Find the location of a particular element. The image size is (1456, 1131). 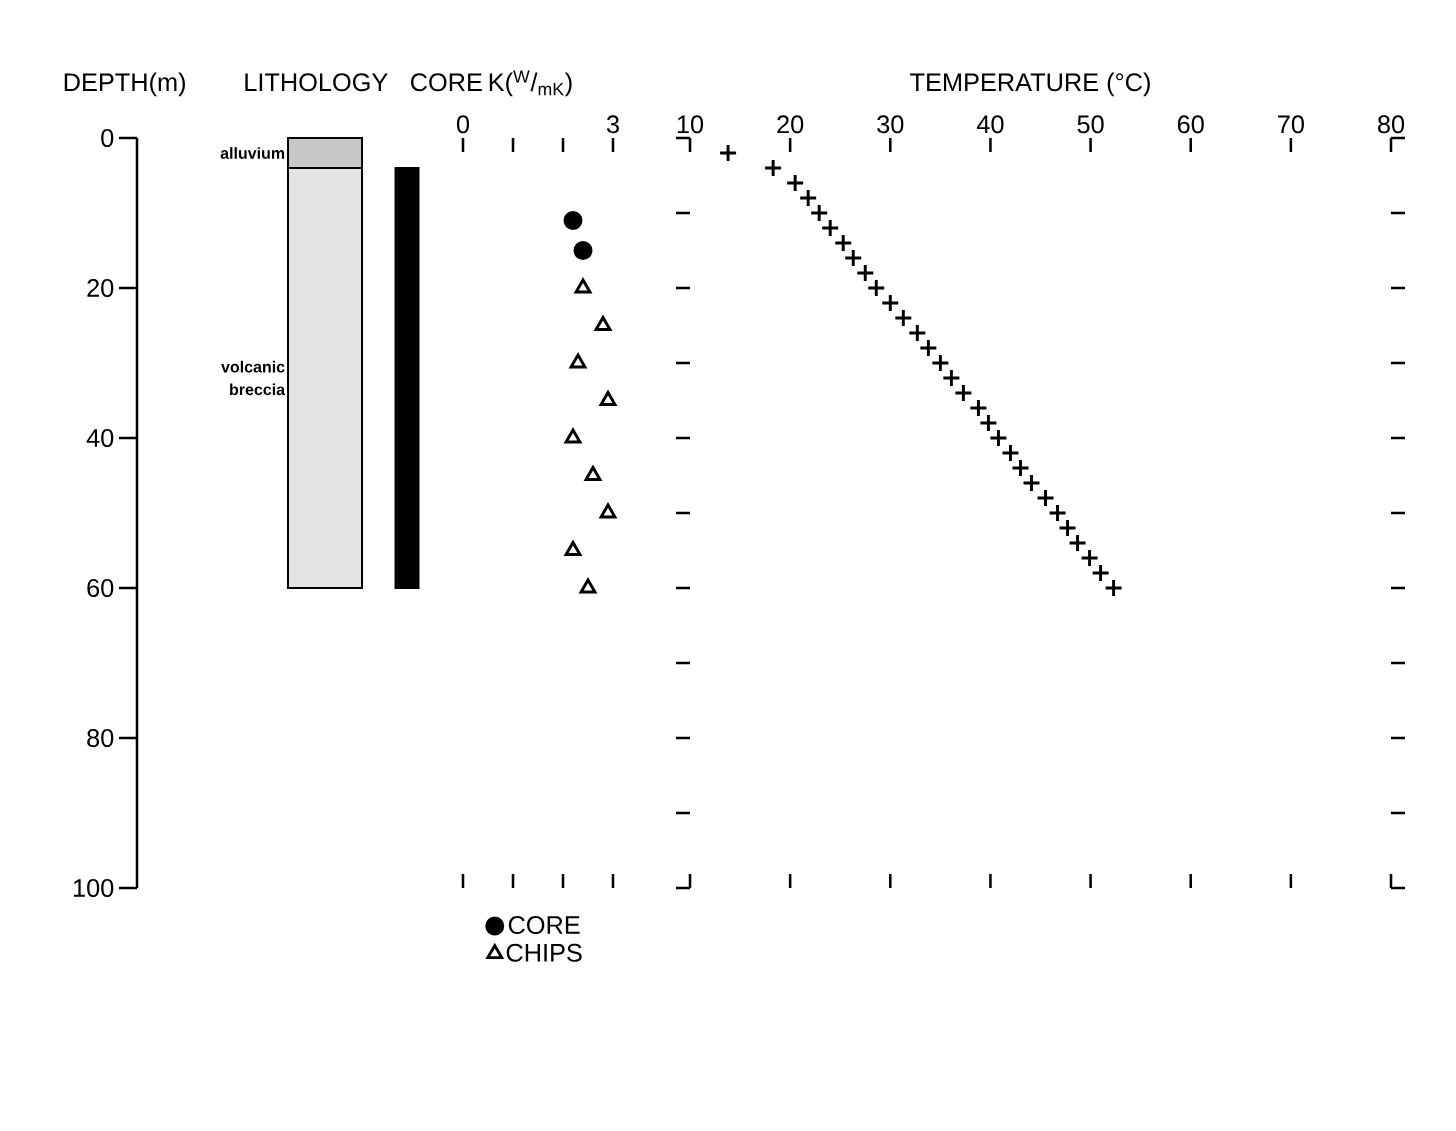

y-tick-label: 60 is located at coordinates (100, 588).